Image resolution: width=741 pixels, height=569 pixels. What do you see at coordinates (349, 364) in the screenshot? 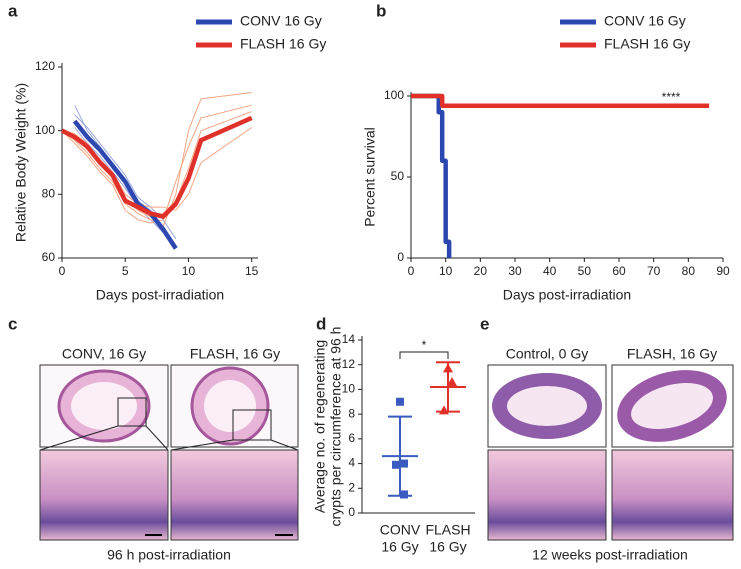
I see `y-tick-label: 12` at bounding box center [349, 364].